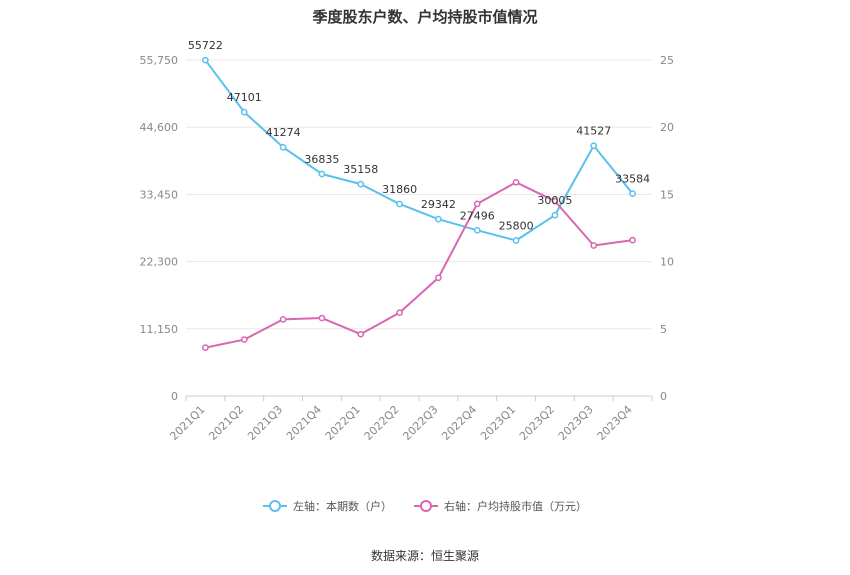 This screenshot has height=575, width=850. Describe the element at coordinates (159, 60) in the screenshot. I see `y-left-tick-label: 55,750` at that location.